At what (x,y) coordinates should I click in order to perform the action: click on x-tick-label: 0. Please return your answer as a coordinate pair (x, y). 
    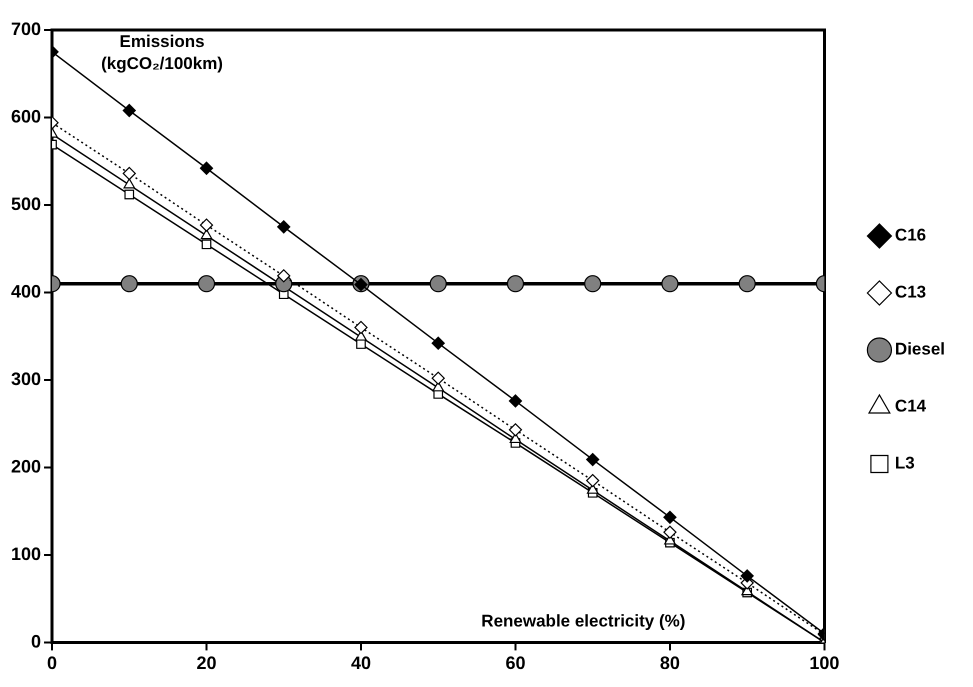
    Looking at the image, I should click on (52, 663).